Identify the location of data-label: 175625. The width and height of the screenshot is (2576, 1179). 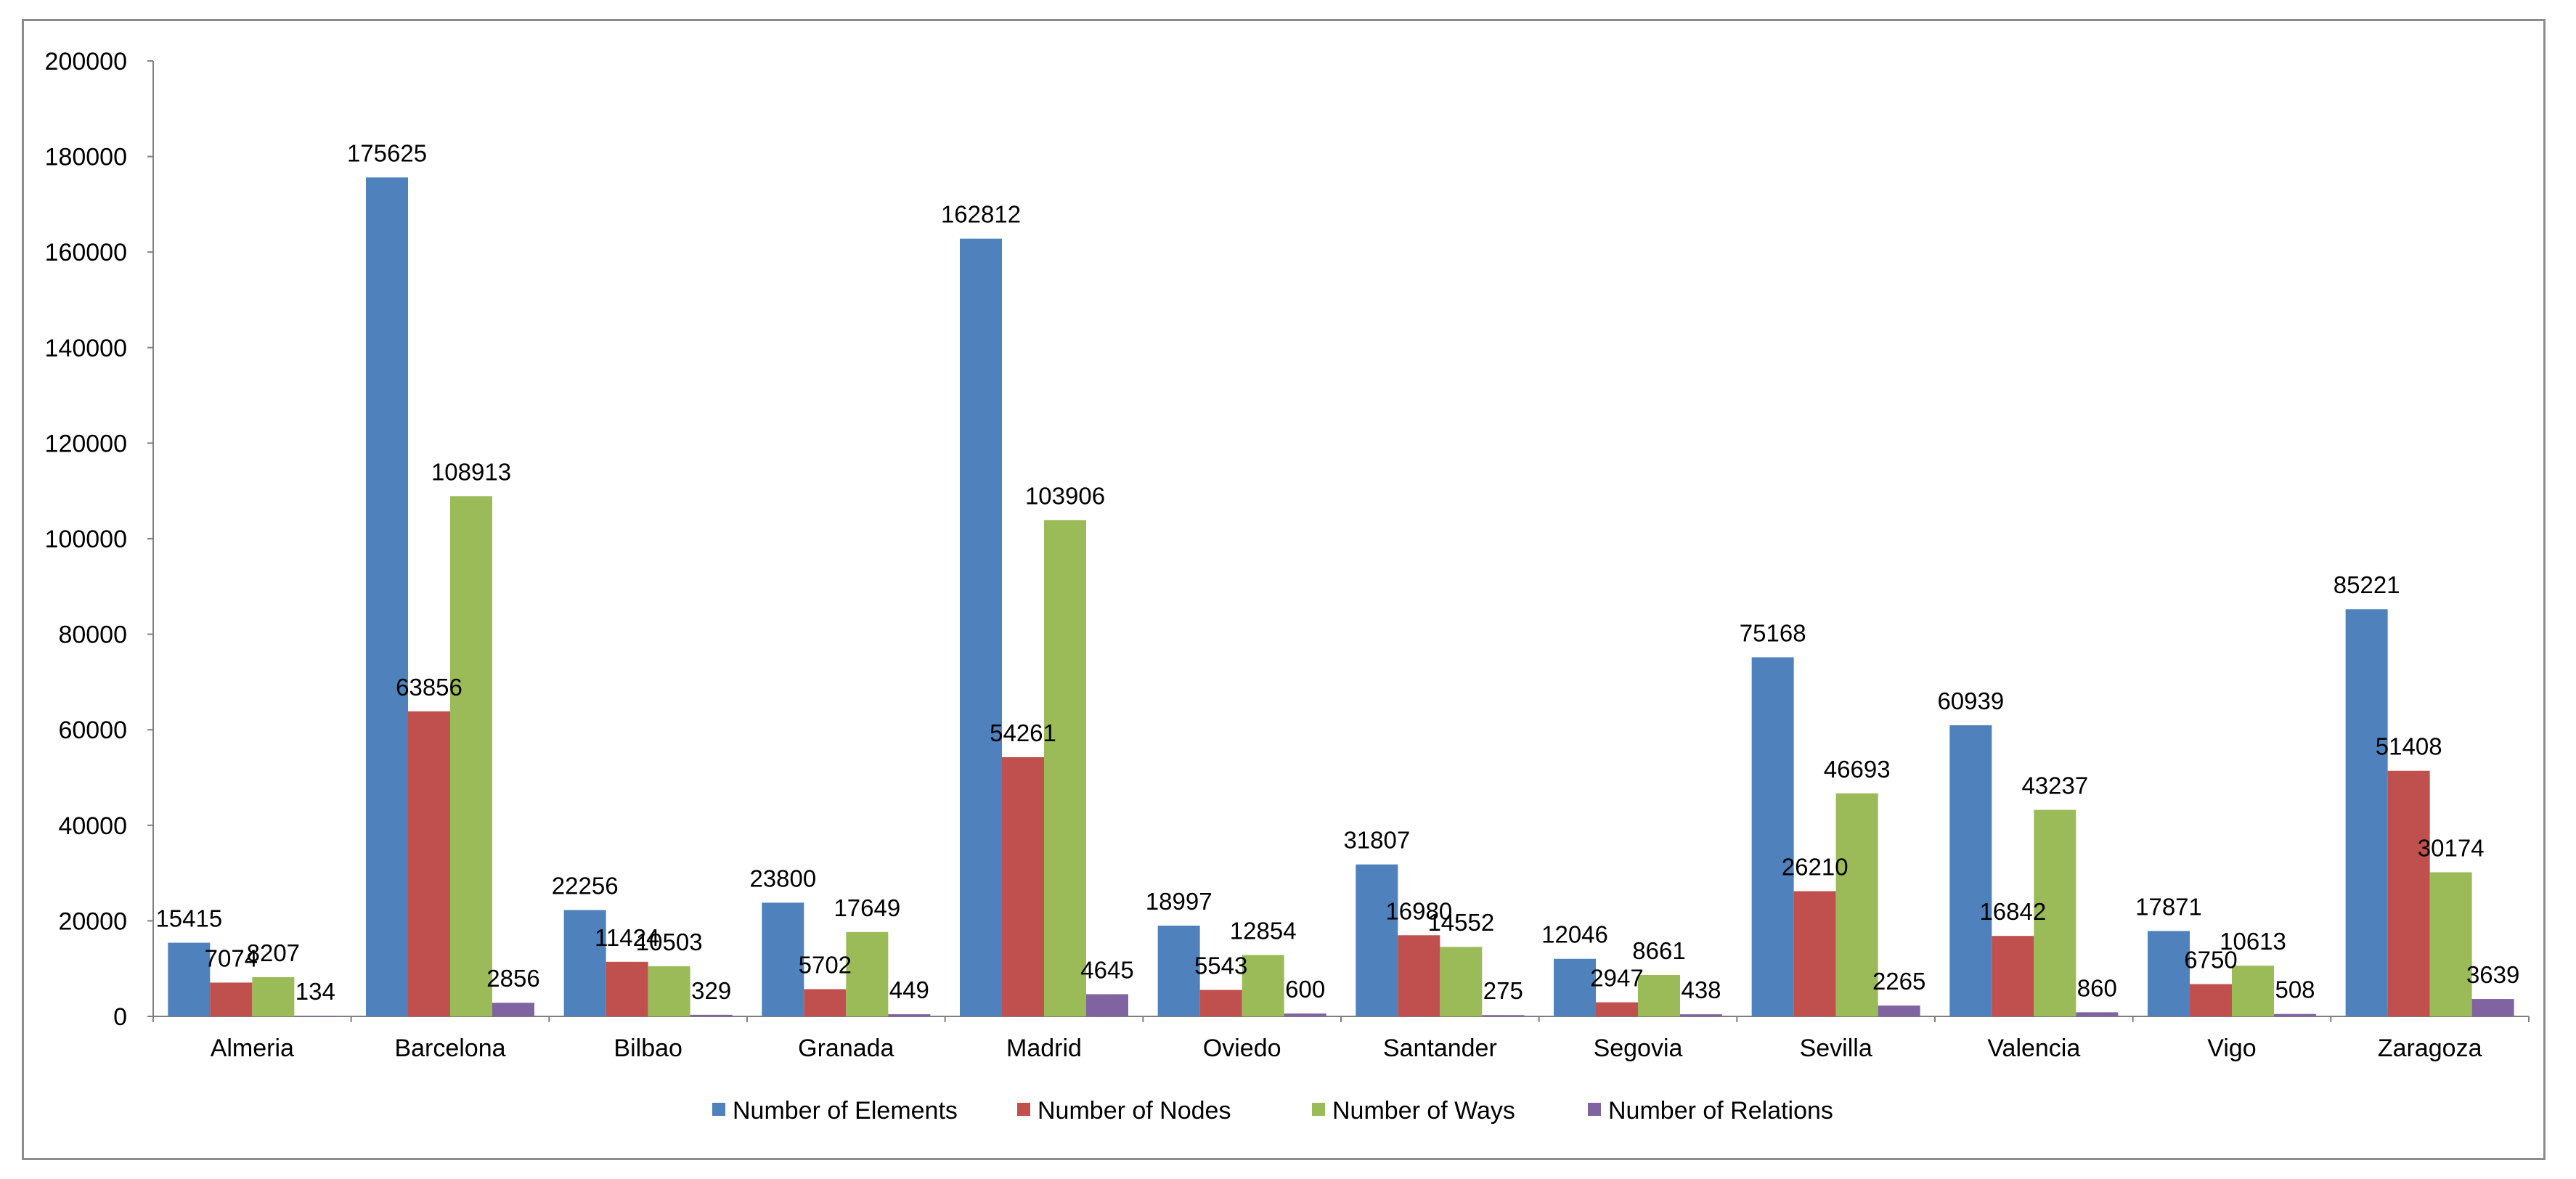
(387, 153).